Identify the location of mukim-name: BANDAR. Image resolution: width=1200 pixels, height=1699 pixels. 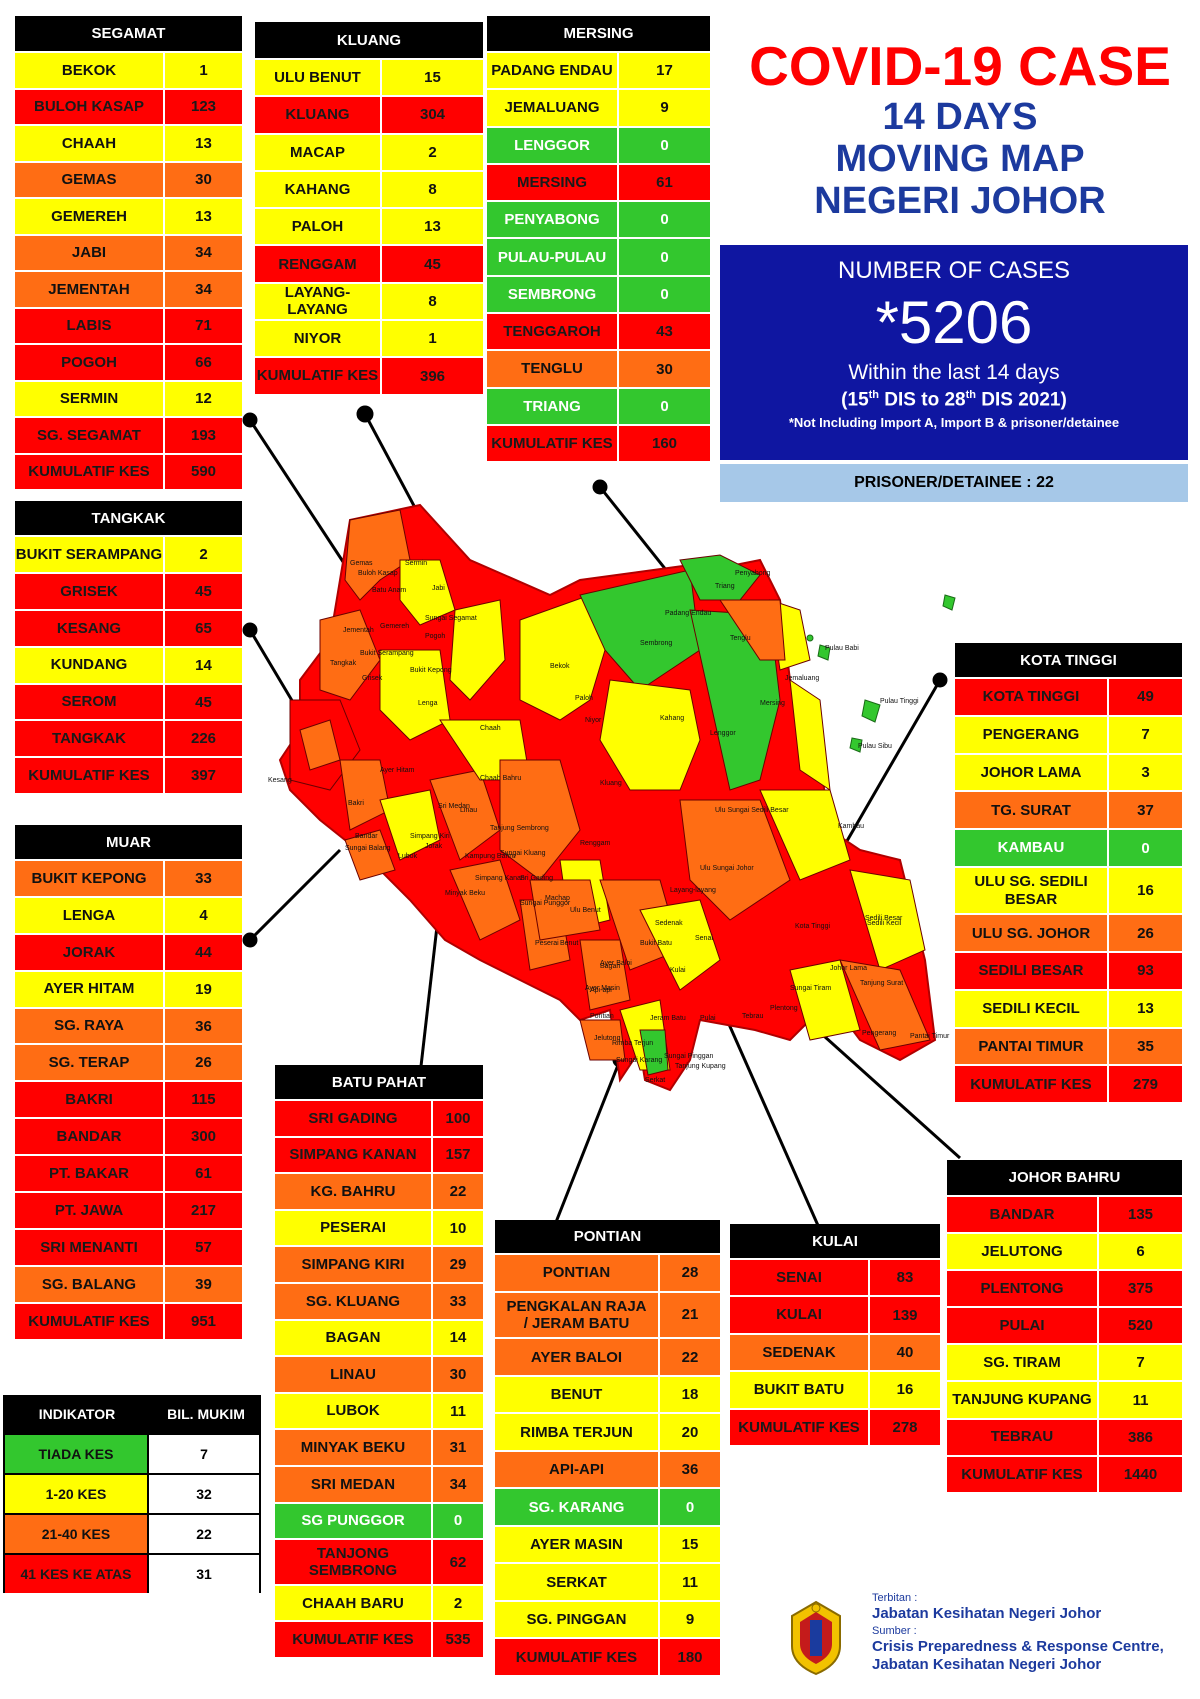
(1023, 1215).